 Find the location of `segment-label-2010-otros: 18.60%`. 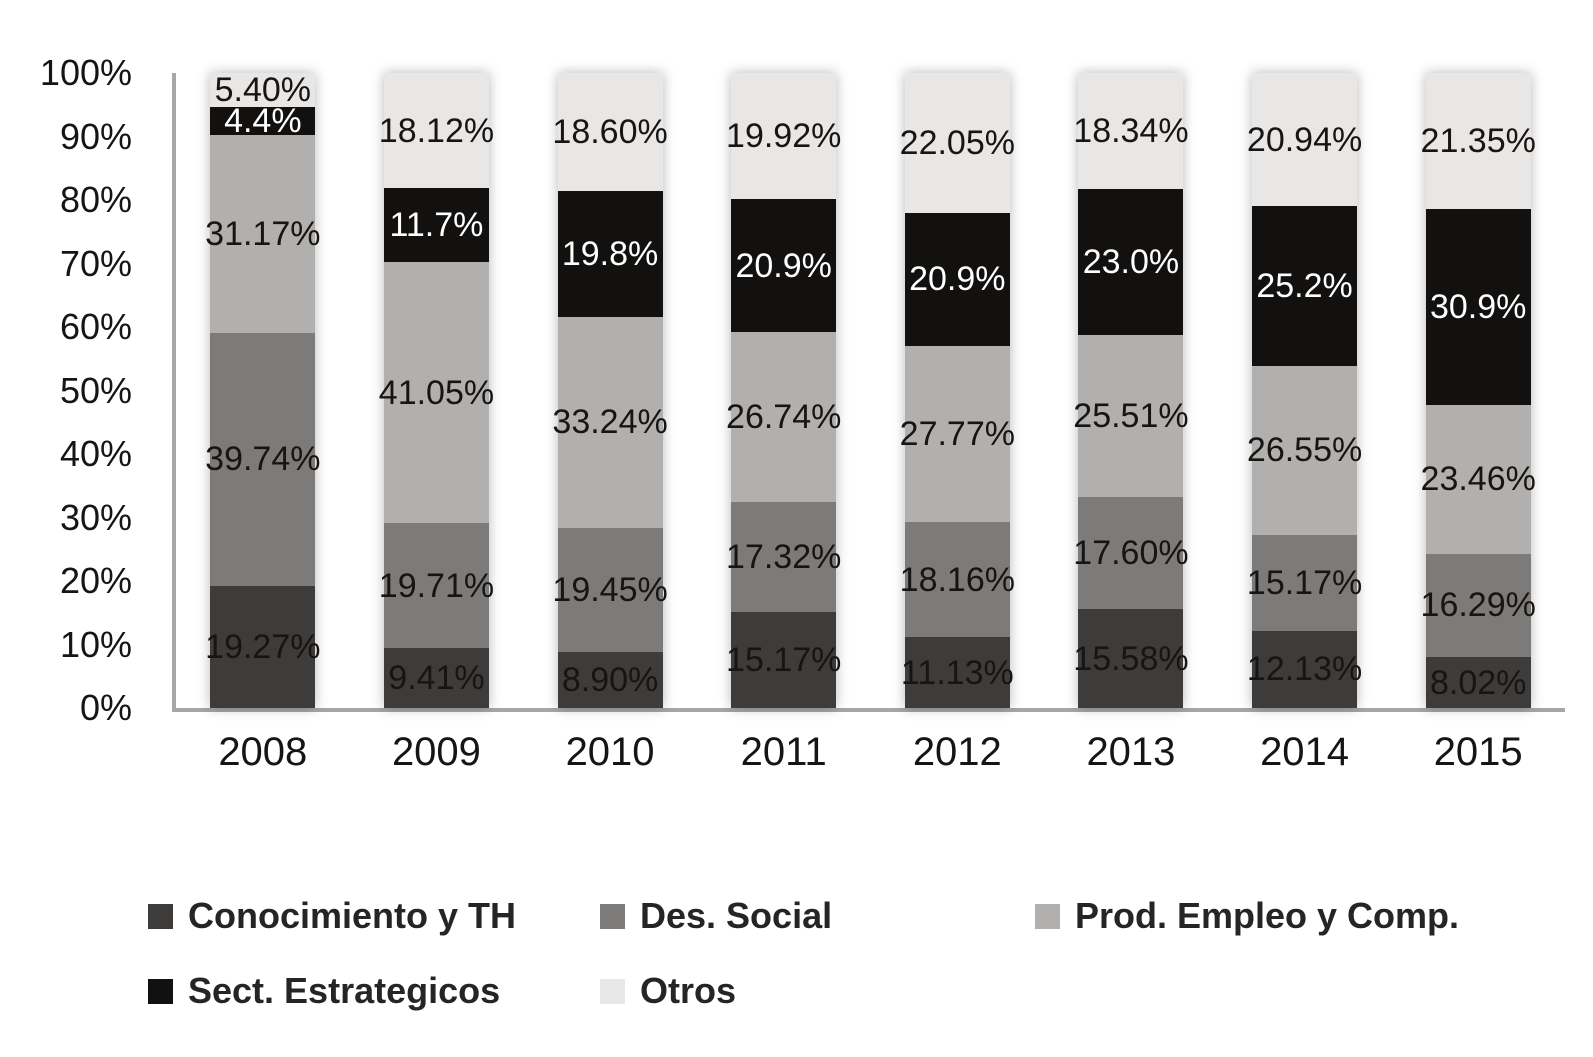

segment-label-2010-otros: 18.60% is located at coordinates (610, 132).